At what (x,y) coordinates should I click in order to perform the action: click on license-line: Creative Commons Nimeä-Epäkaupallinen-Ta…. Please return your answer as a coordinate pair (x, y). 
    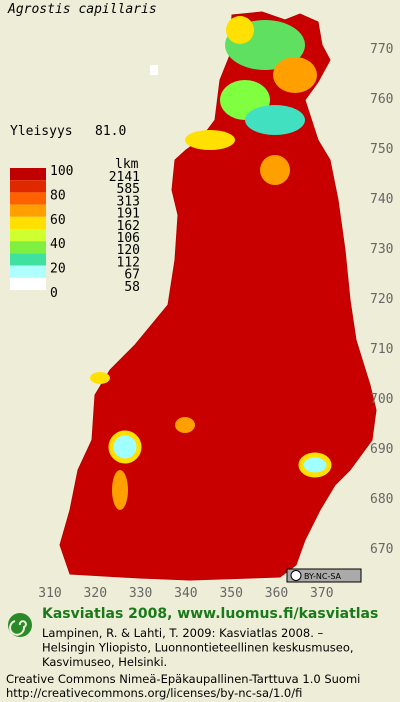
    Looking at the image, I should click on (183, 679).